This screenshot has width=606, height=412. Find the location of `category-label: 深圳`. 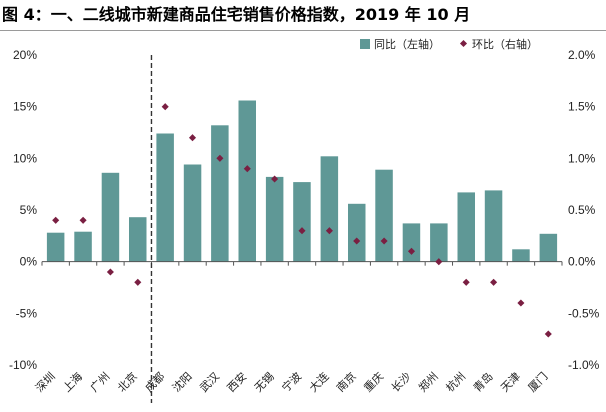

category-label: 深圳 is located at coordinates (45, 382).